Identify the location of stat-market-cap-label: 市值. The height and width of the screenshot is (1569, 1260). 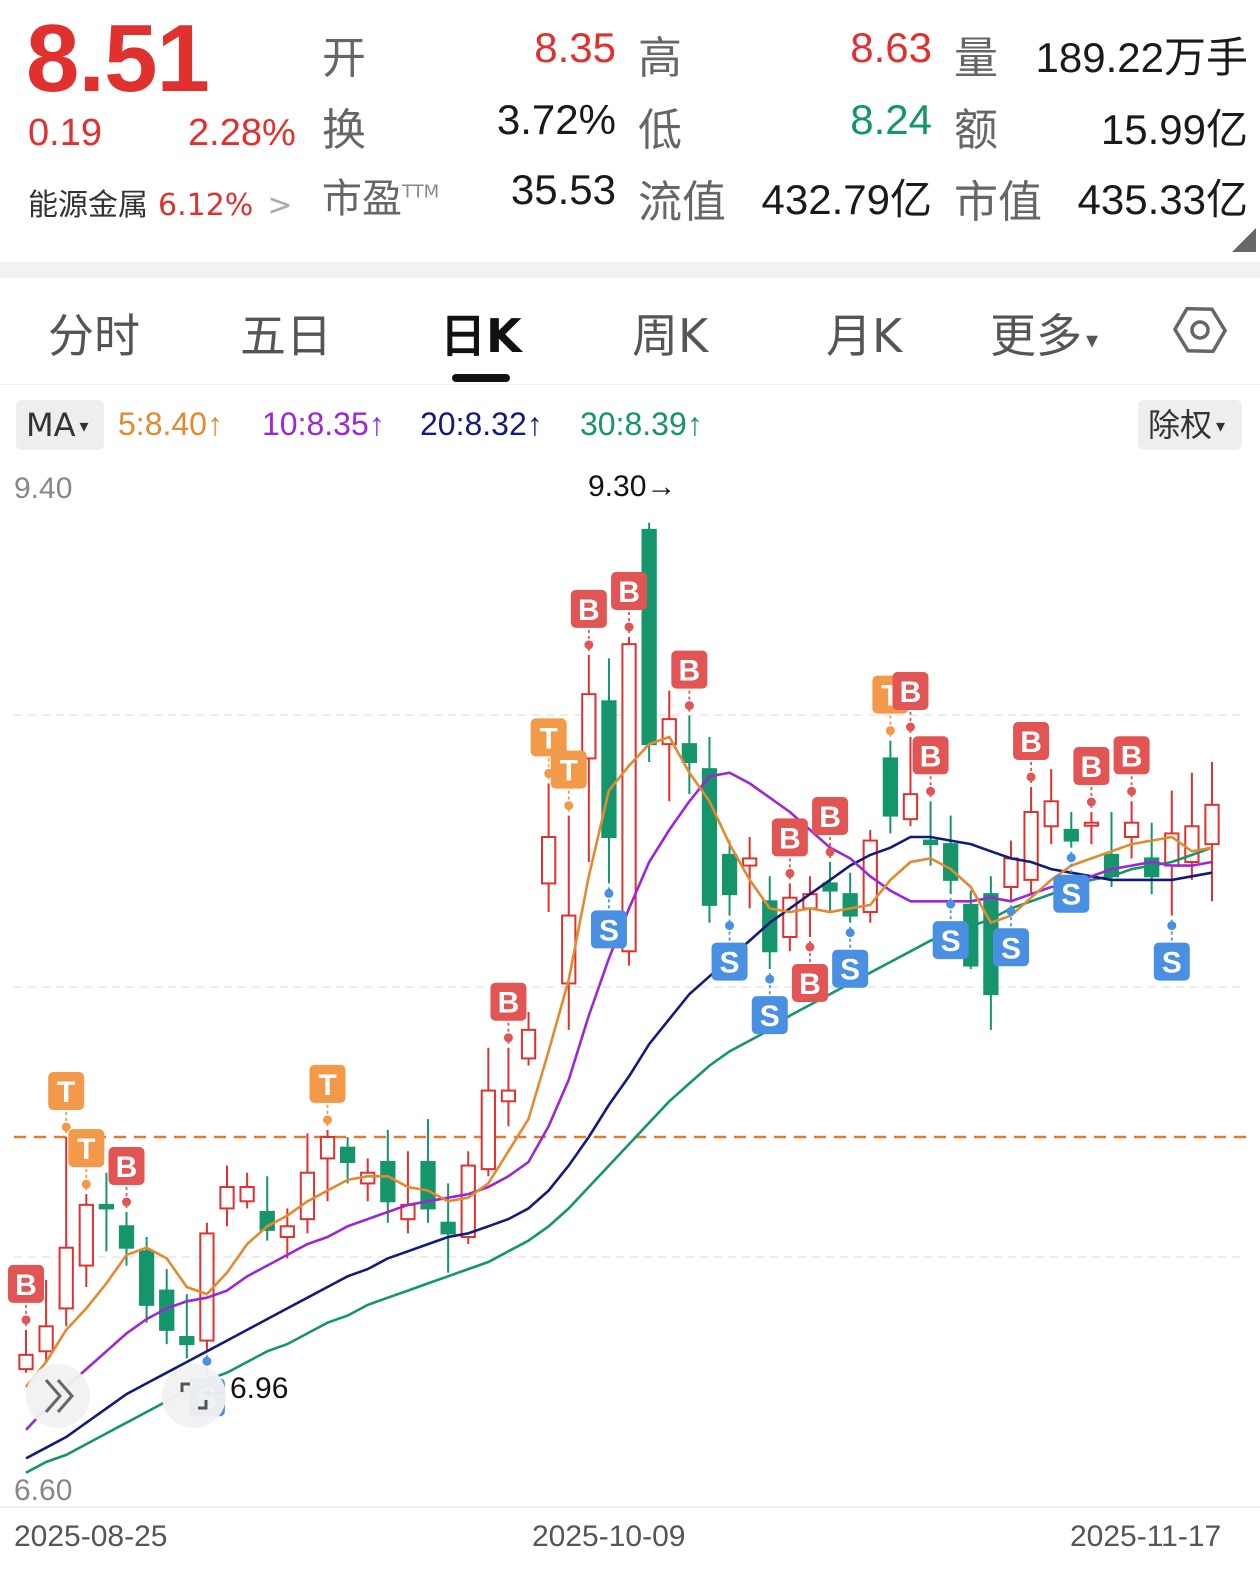
(998, 202).